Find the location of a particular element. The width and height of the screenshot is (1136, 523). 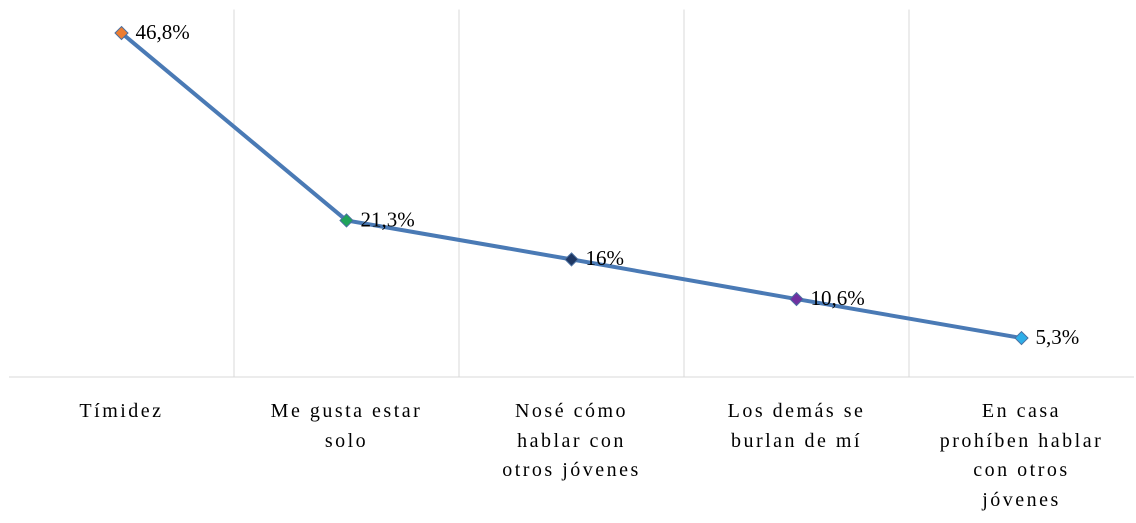

x-tick-label: Nosé cómo hablar con otros jóvenes is located at coordinates (571, 440).